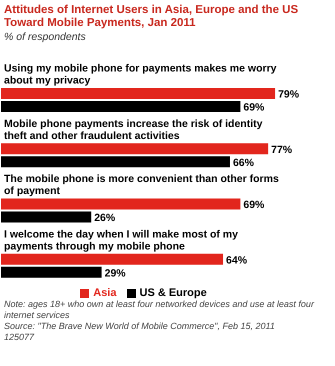 The width and height of the screenshot is (335, 366). What do you see at coordinates (140, 326) in the screenshot?
I see `source-note: Source: "The Brave New World of Mobile Commerce", Feb 15, 2011` at bounding box center [140, 326].